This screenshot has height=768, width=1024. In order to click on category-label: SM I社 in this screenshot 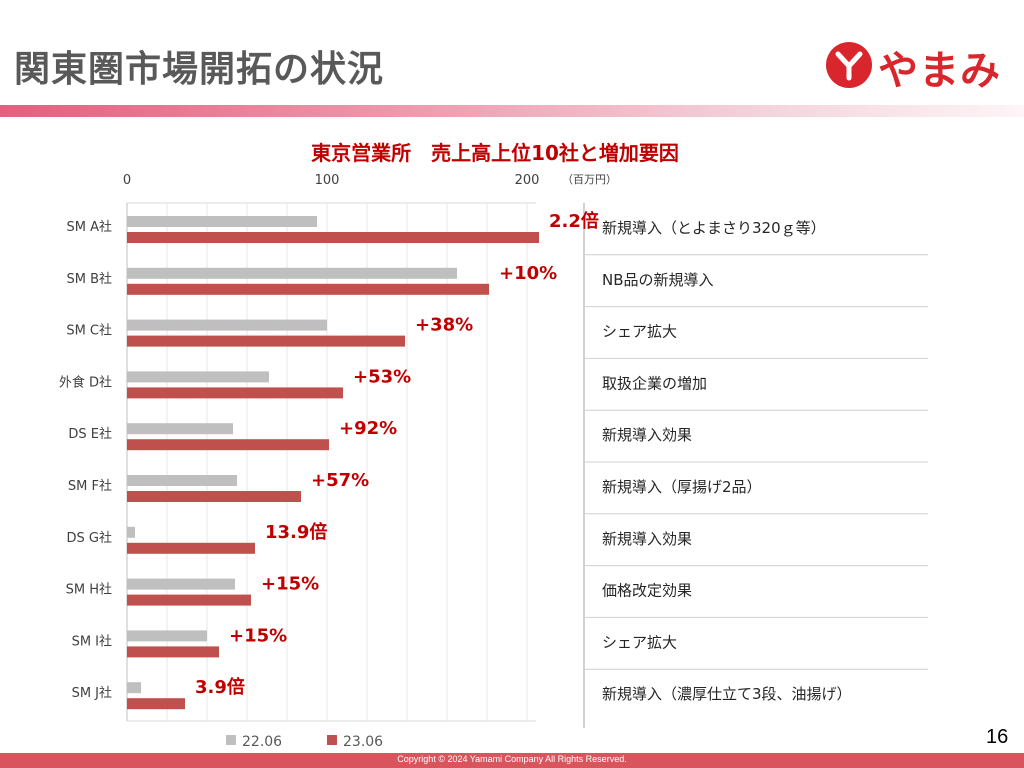, I will do `click(92, 641)`.